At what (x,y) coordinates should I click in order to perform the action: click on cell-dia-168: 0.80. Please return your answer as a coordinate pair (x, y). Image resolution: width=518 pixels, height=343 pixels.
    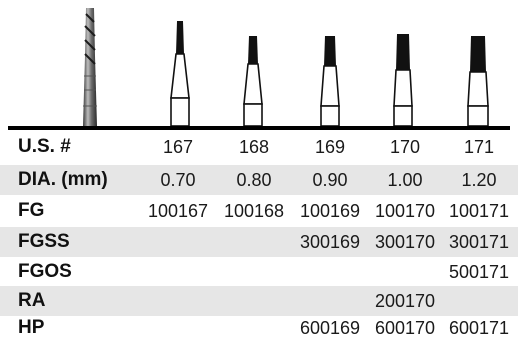
    Looking at the image, I should click on (254, 180).